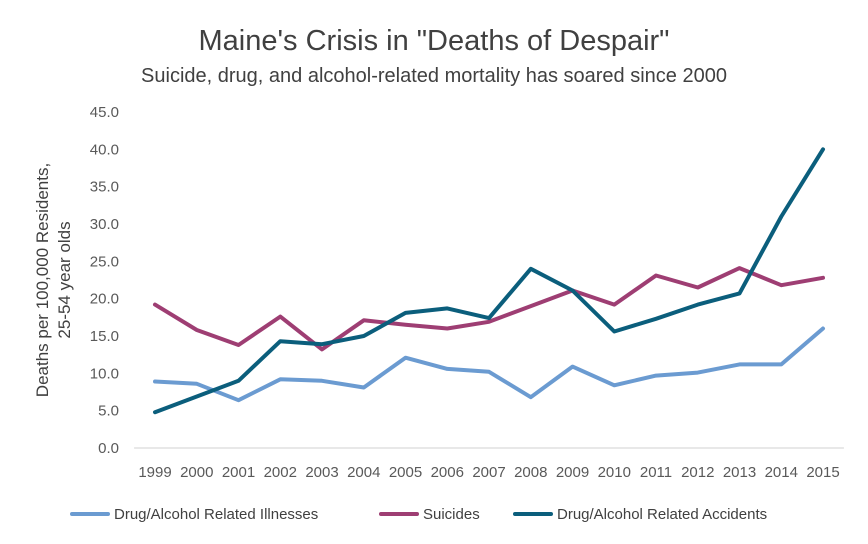 The width and height of the screenshot is (868, 544). What do you see at coordinates (321, 472) in the screenshot?
I see `x-tick-label: 2003` at bounding box center [321, 472].